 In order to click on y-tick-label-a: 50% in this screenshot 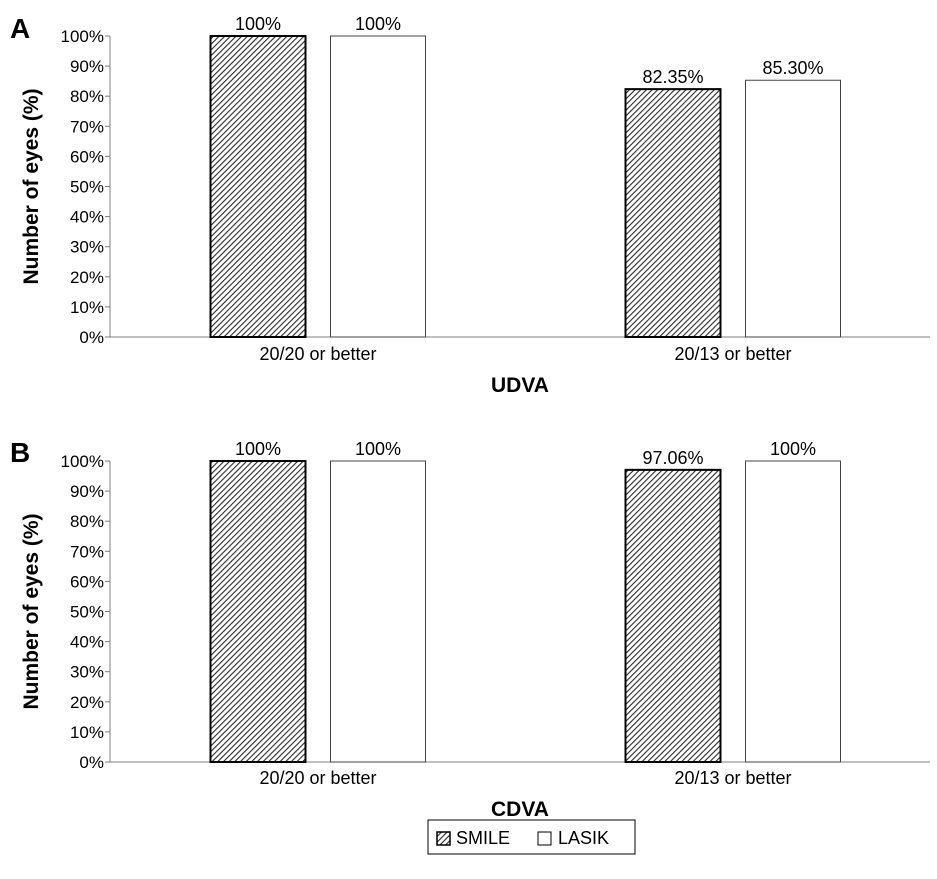, I will do `click(87, 187)`.